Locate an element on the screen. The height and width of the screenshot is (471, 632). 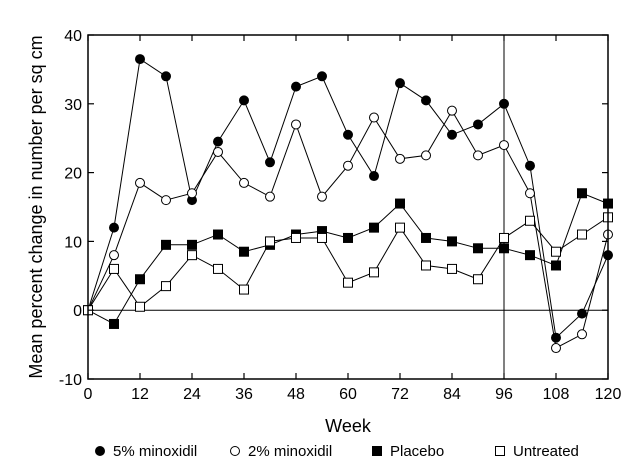
x-tick-label: 48 is located at coordinates (296, 394).